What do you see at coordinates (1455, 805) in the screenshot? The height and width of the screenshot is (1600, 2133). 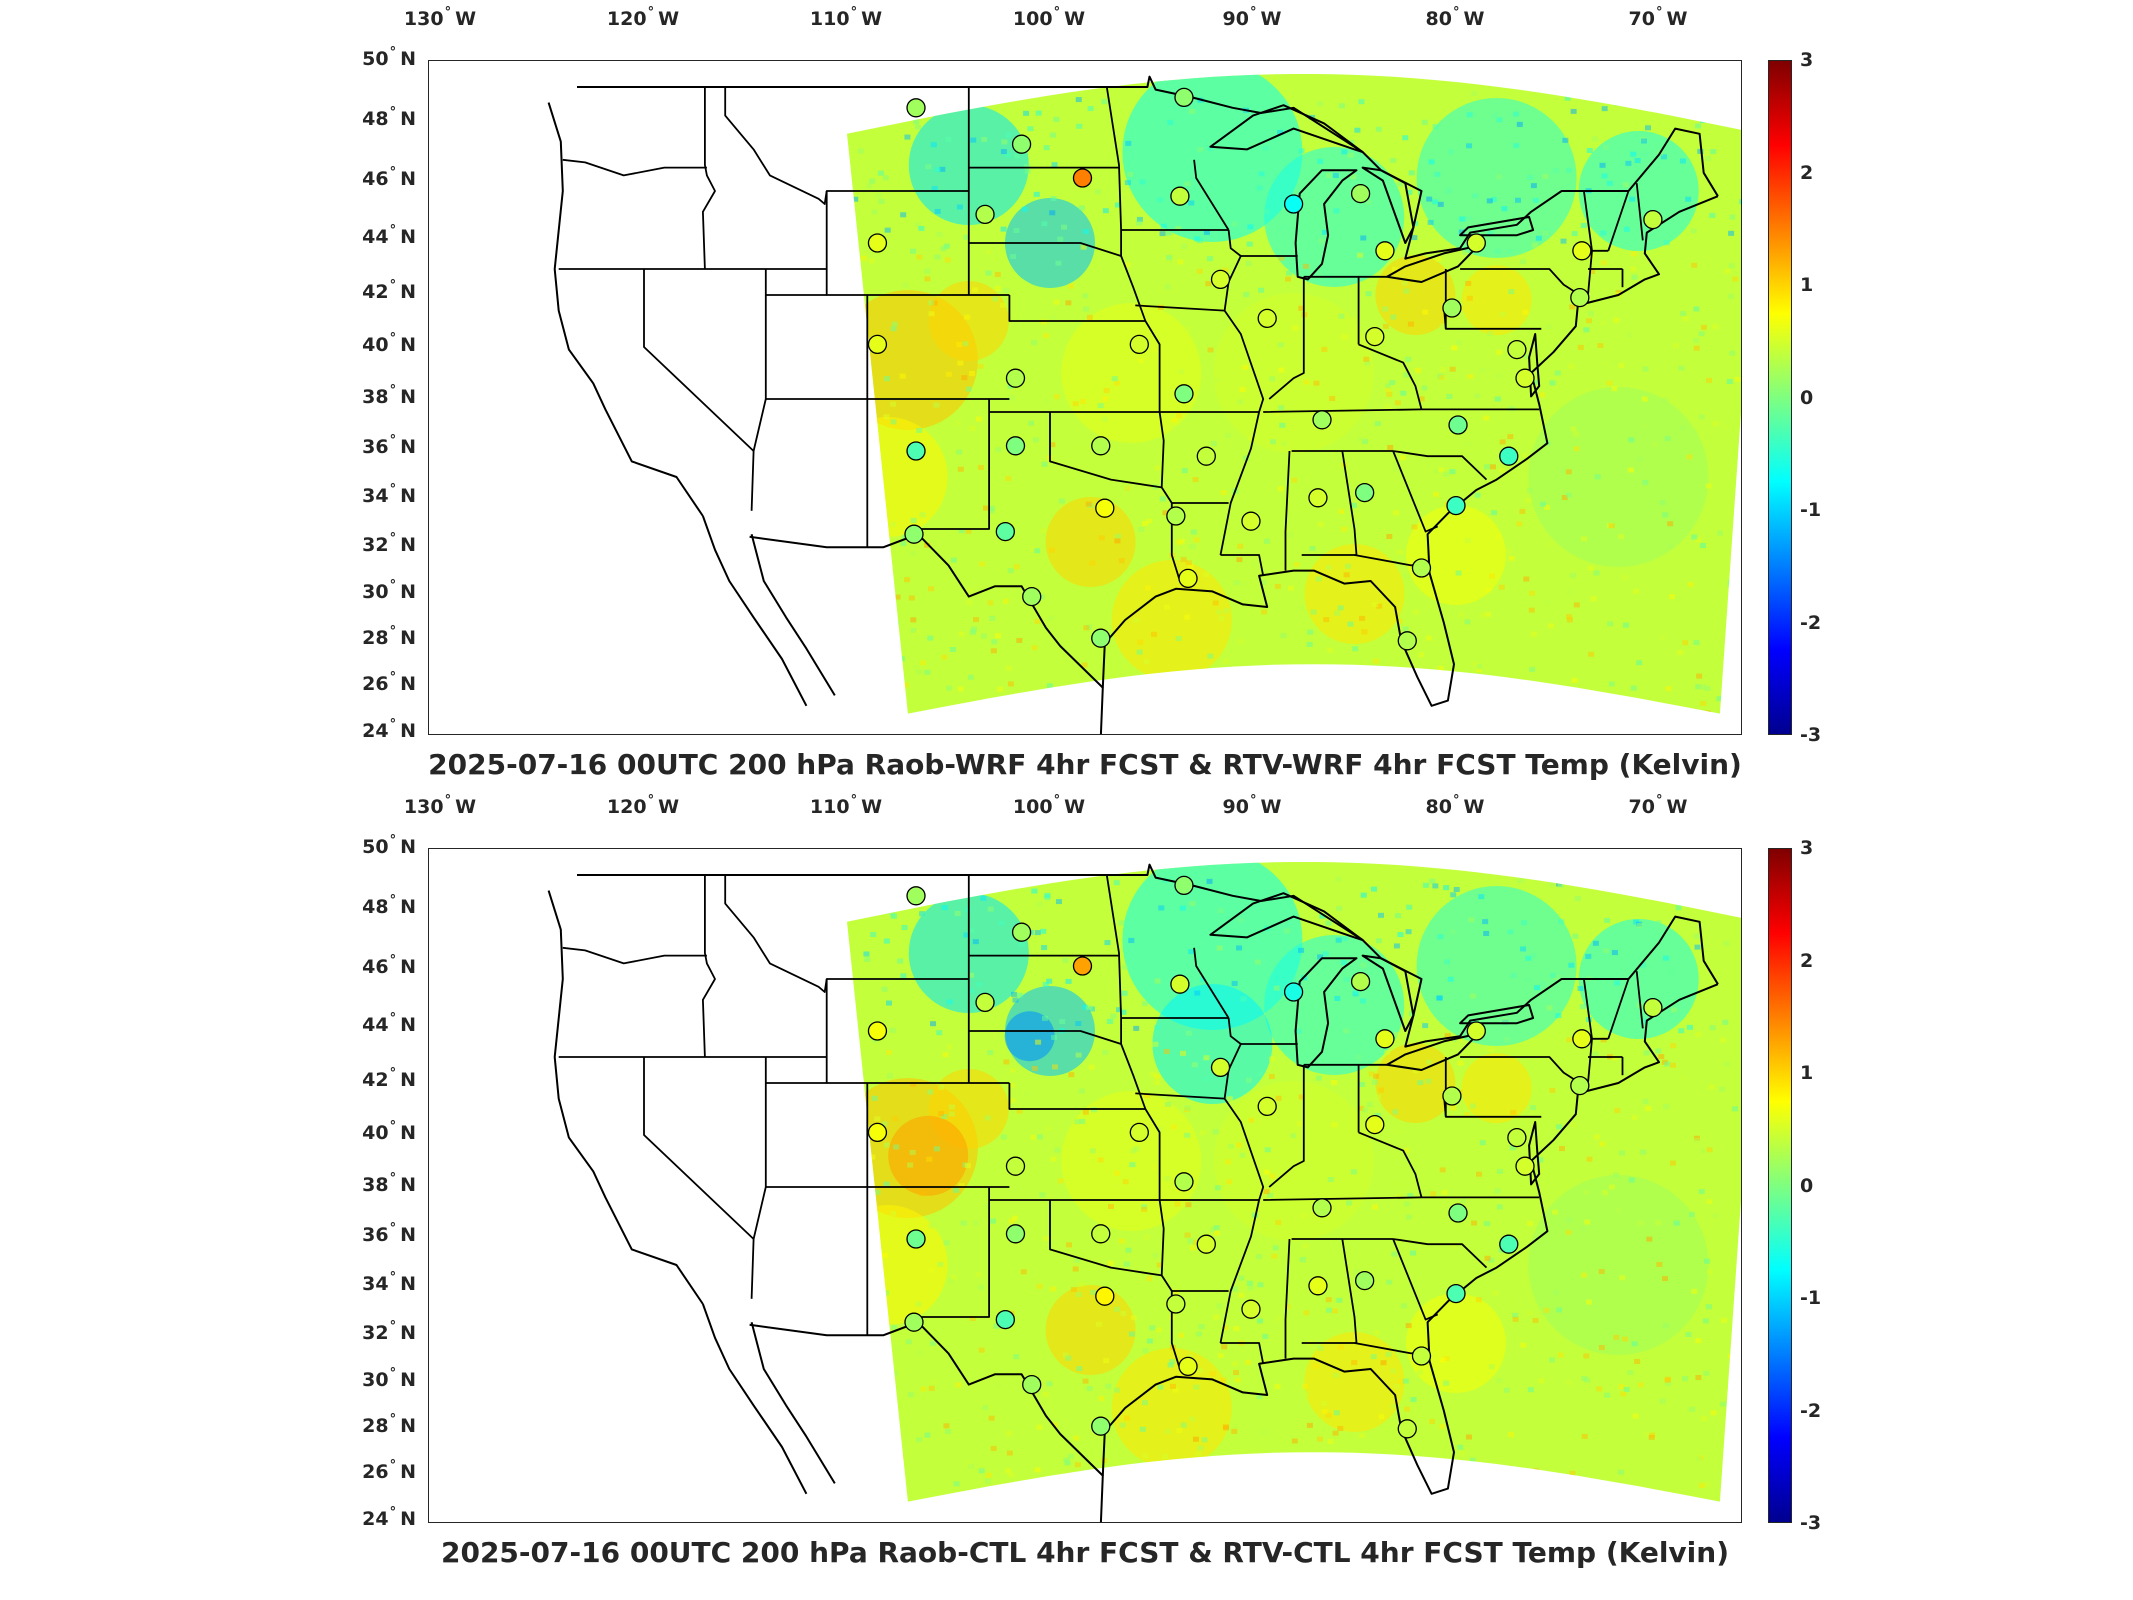 I see `longitude-tick-label: 80° W` at bounding box center [1455, 805].